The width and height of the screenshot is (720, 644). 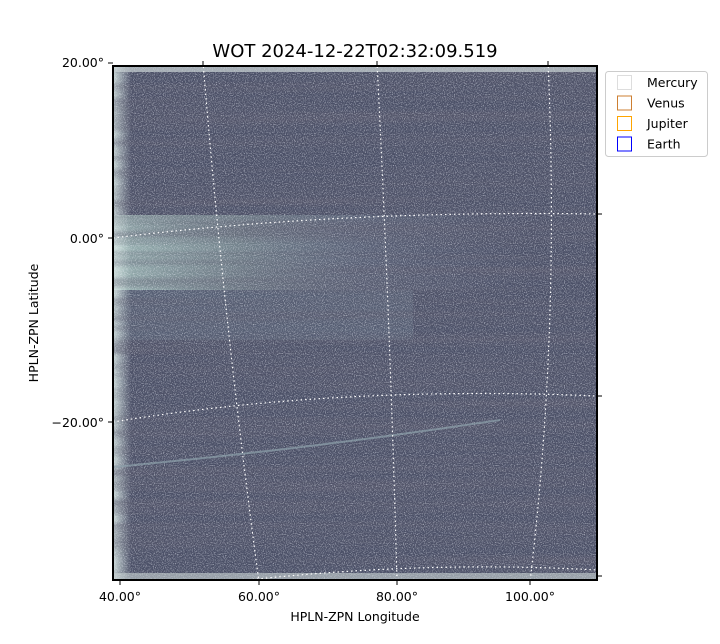 I want to click on y-tick-label: 0.00°, so click(x=87, y=238).